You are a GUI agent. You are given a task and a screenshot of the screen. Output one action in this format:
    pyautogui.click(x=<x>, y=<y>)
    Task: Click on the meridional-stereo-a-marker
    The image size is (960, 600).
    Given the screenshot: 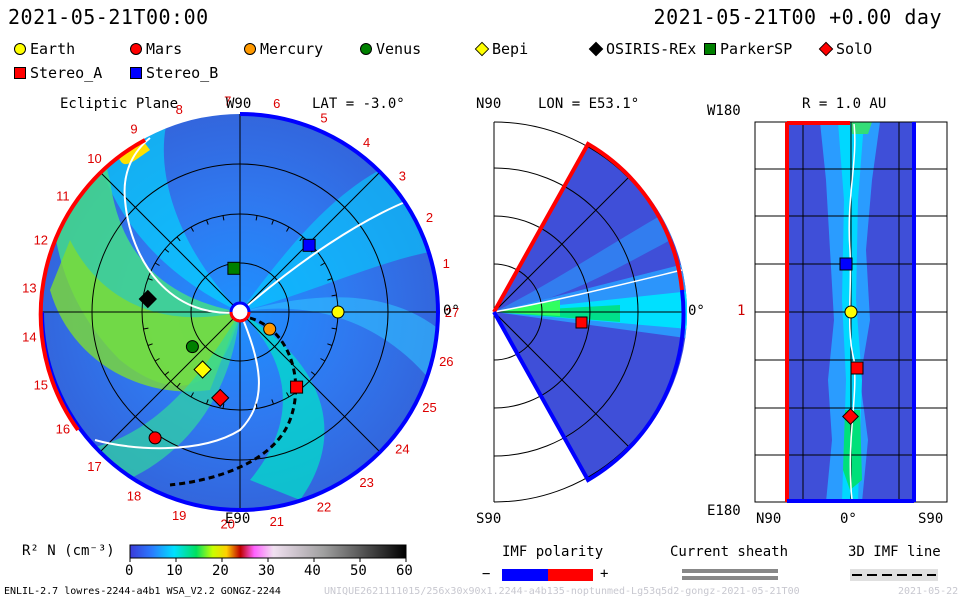 What is the action you would take?
    pyautogui.click(x=581, y=322)
    